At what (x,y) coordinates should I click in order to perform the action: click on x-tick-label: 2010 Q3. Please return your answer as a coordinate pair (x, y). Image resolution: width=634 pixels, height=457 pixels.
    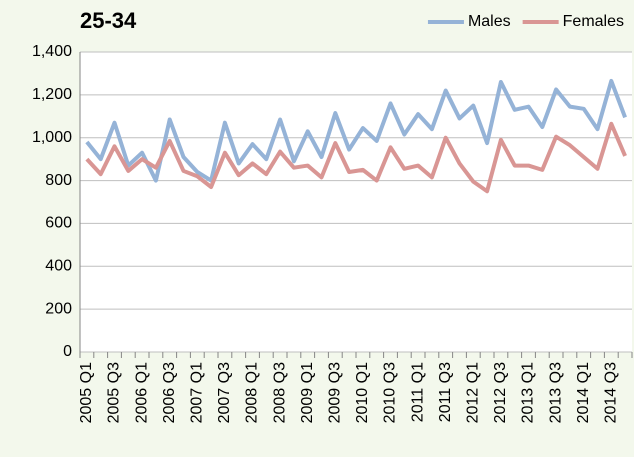
    Looking at the image, I should click on (390, 392).